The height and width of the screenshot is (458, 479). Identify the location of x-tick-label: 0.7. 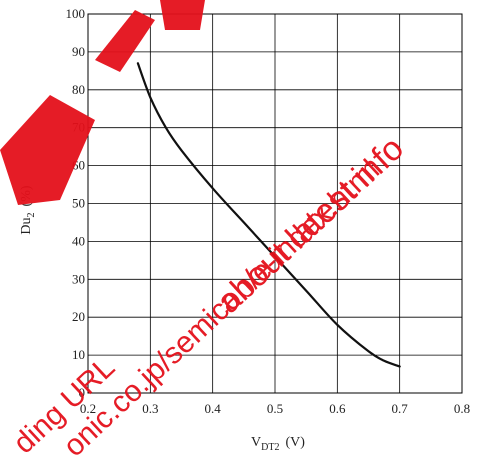
(400, 408).